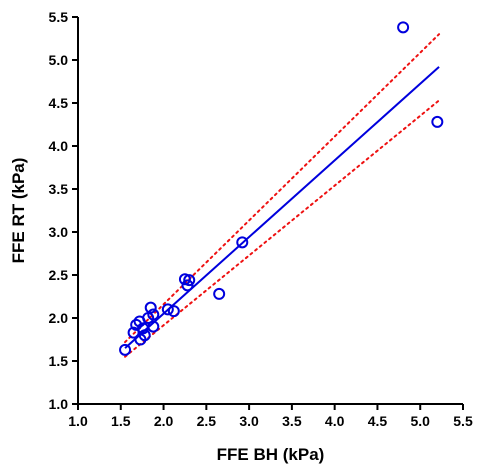 Image resolution: width=480 pixels, height=470 pixels. Describe the element at coordinates (59, 103) in the screenshot. I see `y-tick-label: 4.5` at that location.